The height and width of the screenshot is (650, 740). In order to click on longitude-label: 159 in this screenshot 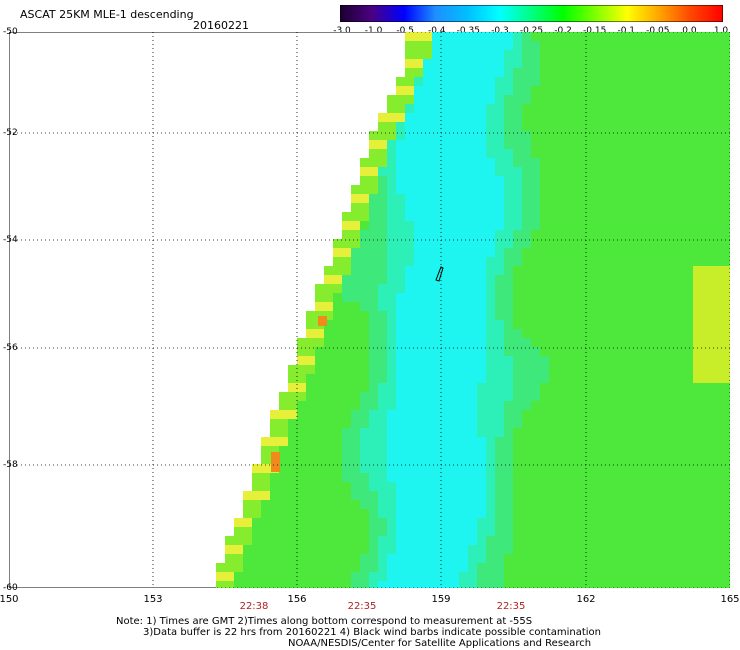, I will do `click(441, 599)`.